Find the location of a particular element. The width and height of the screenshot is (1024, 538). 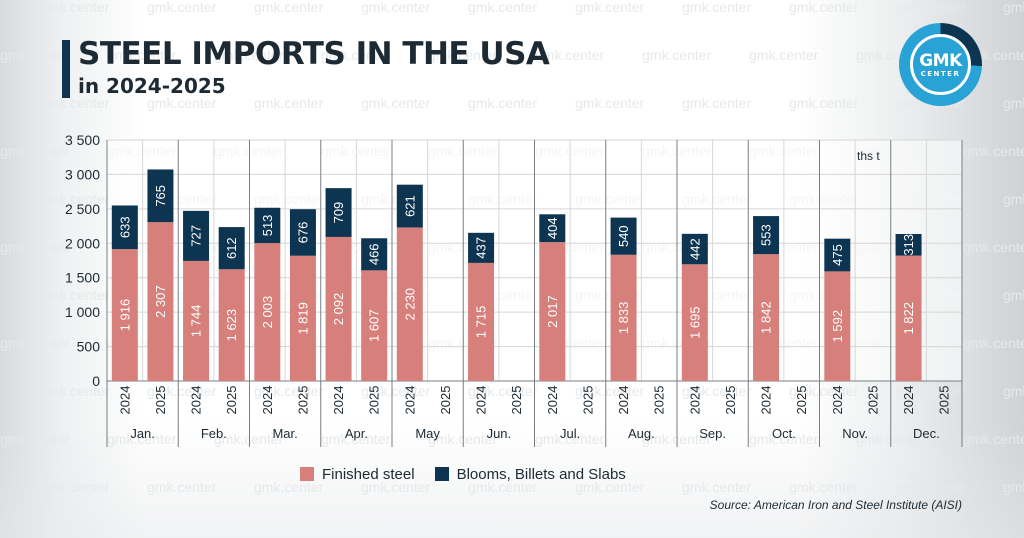

legend-item-finished-steel: Finished steel is located at coordinates (357, 474).